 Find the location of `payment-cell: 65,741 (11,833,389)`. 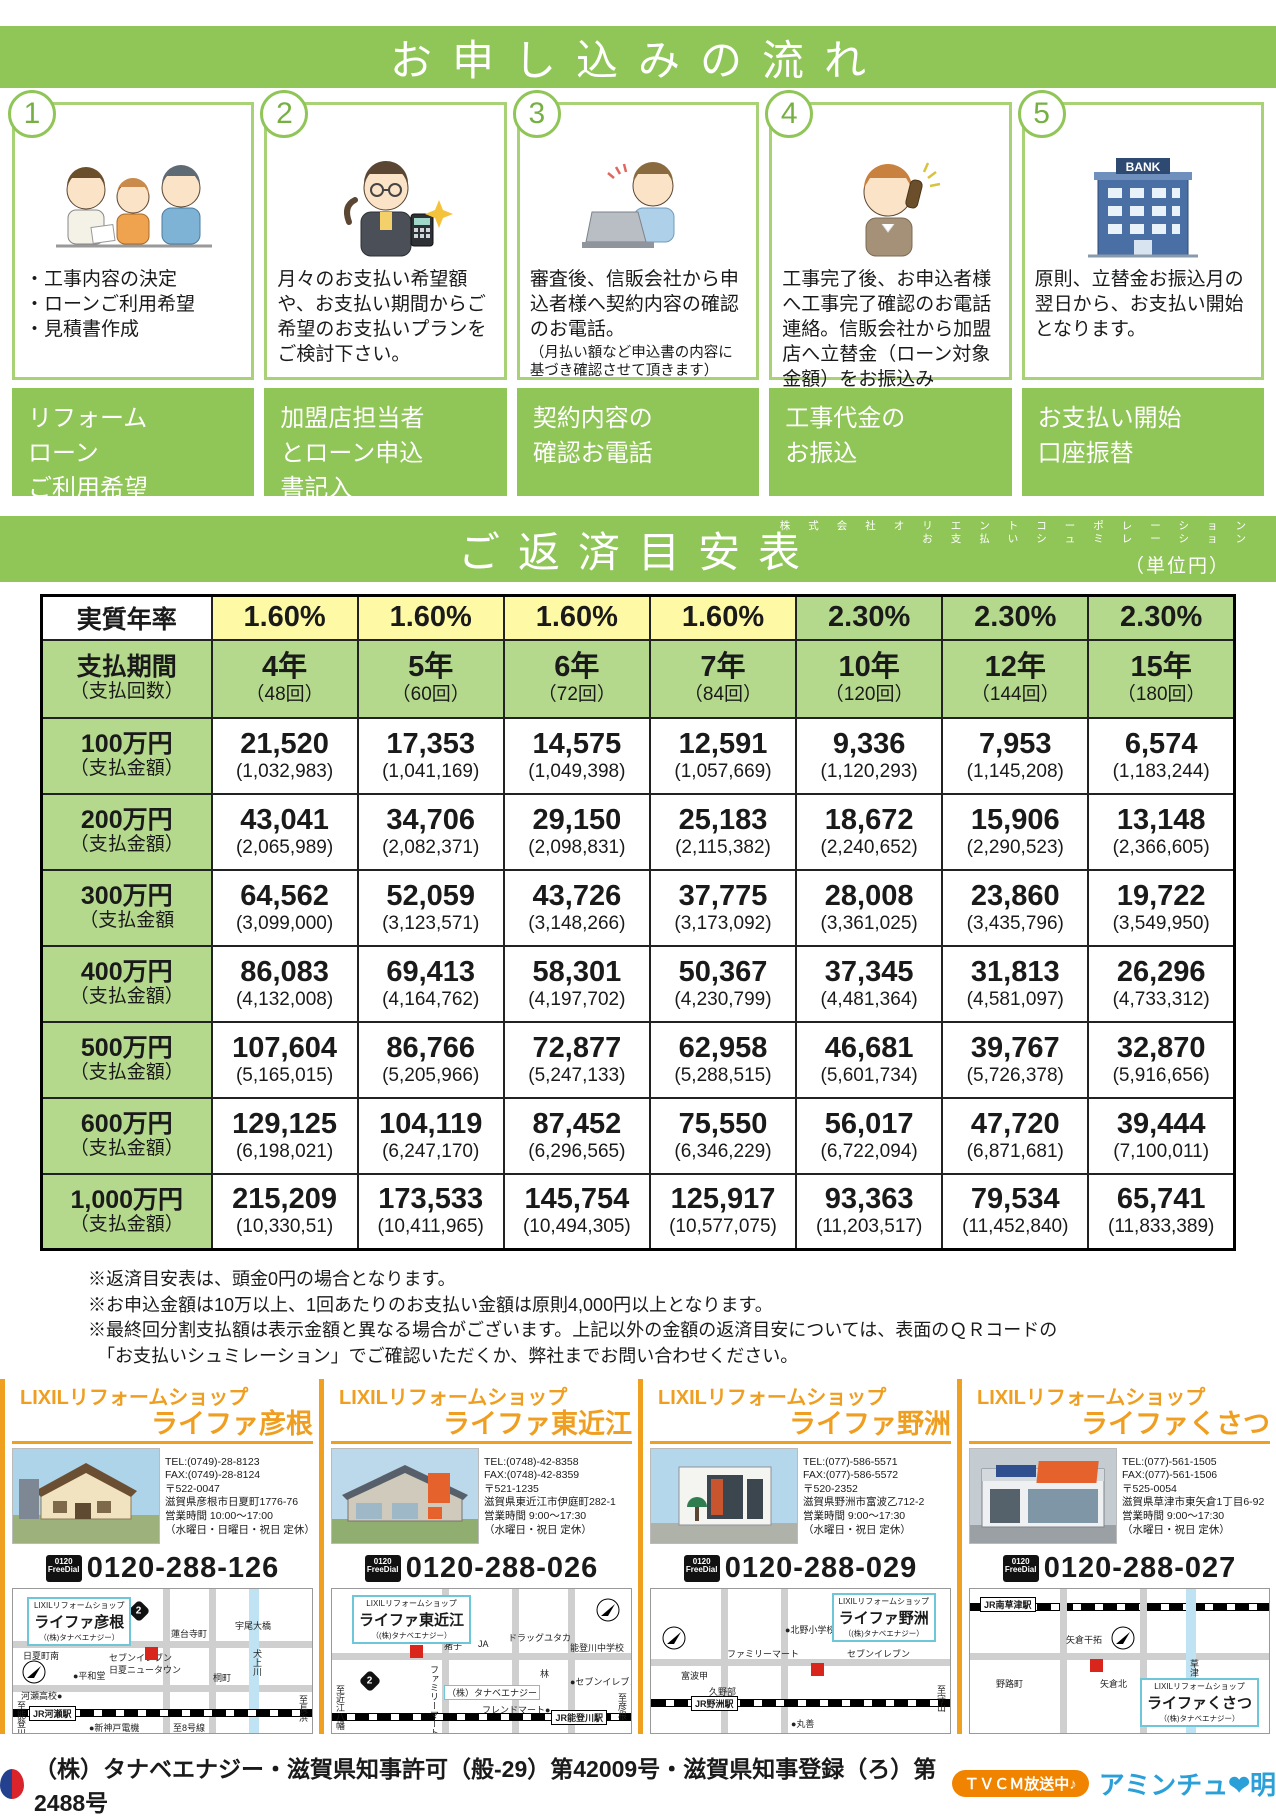

payment-cell: 65,741 (11,833,389) is located at coordinates (1161, 1211).